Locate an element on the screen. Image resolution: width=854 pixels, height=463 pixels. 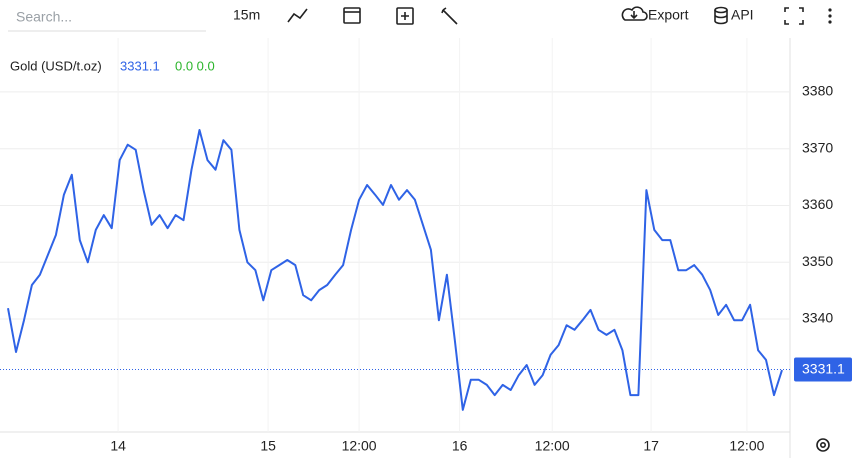
y-tick-label: 3370 is located at coordinates (817, 147).